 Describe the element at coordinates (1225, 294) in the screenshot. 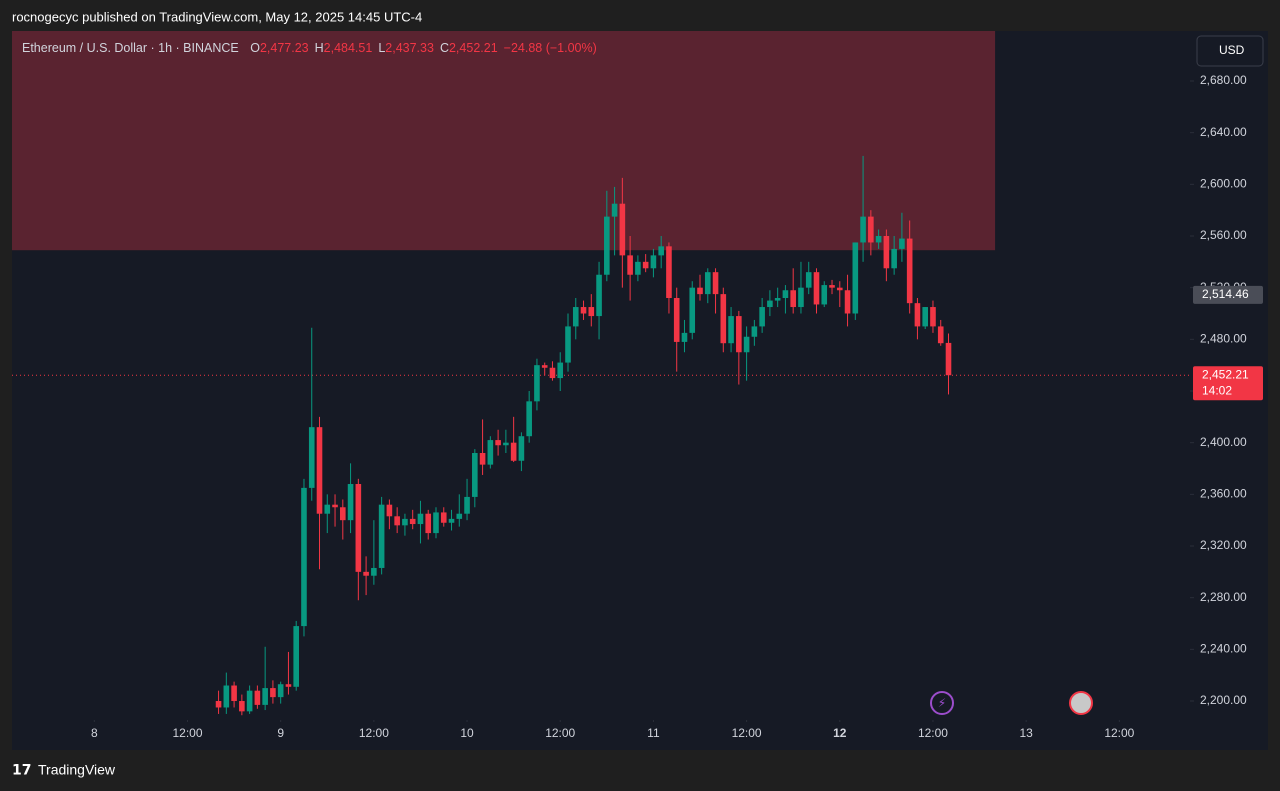

I see `marker-price-label: 2,514.46` at that location.